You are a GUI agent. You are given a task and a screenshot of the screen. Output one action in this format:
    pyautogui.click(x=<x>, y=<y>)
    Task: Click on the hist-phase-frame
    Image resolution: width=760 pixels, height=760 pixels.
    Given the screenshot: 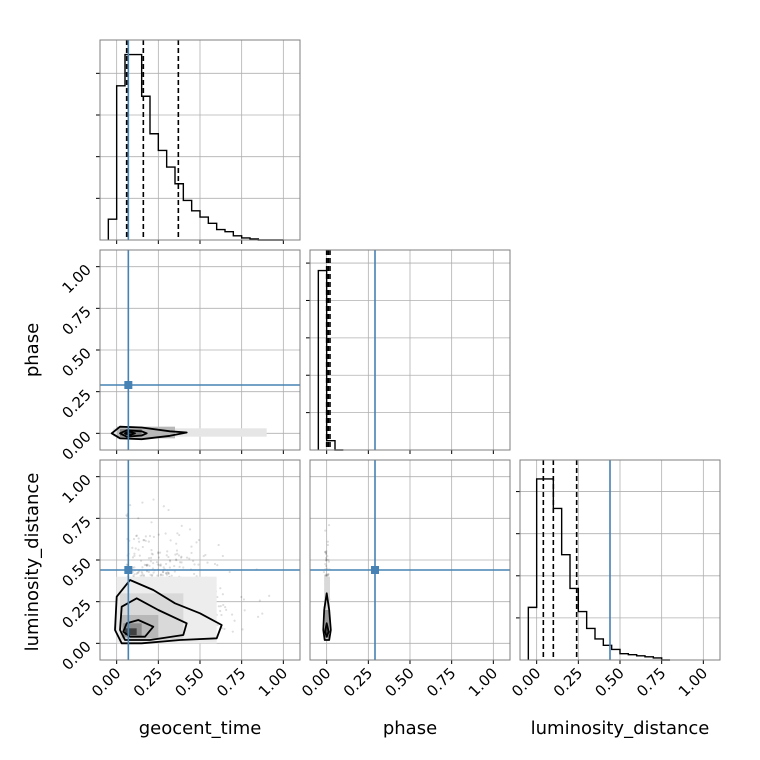 What is the action you would take?
    pyautogui.click(x=410, y=350)
    